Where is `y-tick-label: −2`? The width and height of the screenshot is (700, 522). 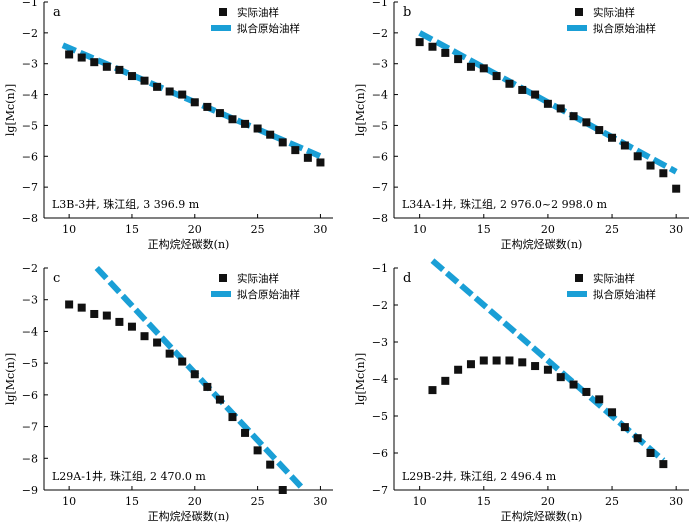
y-tick-label: −2 is located at coordinates (30, 33).